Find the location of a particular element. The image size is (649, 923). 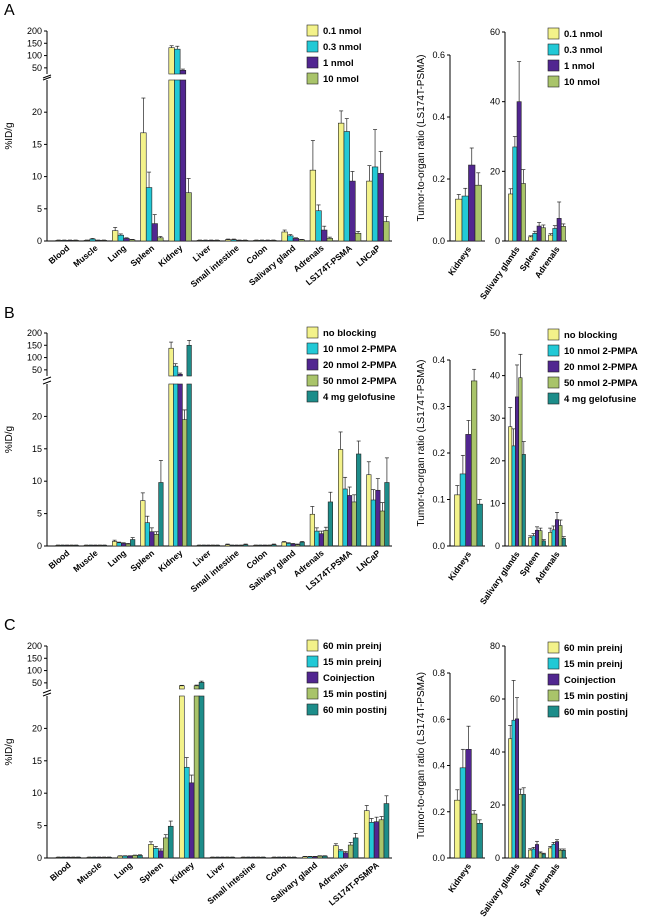

x-tick-label: Colon is located at coordinates (256, 559).